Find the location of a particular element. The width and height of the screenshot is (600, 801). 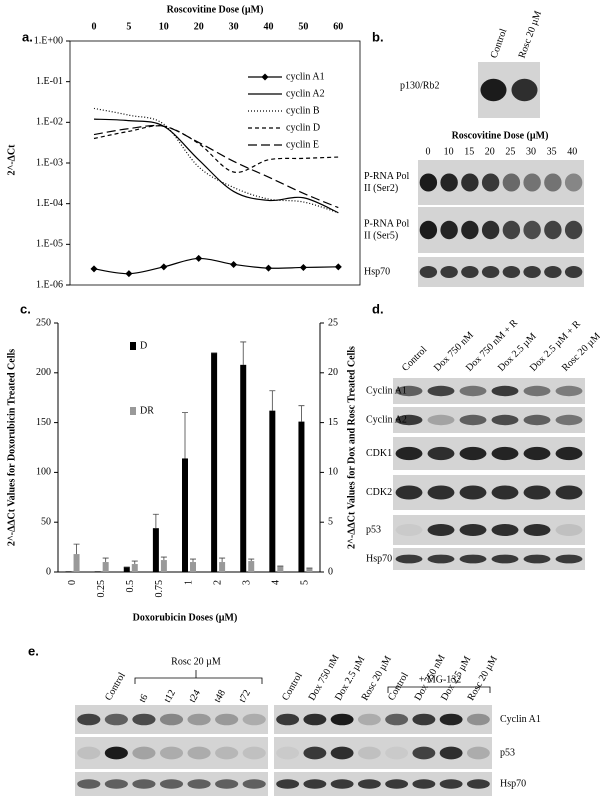

y-tick-label: 1.E-03 is located at coordinates (49, 162).